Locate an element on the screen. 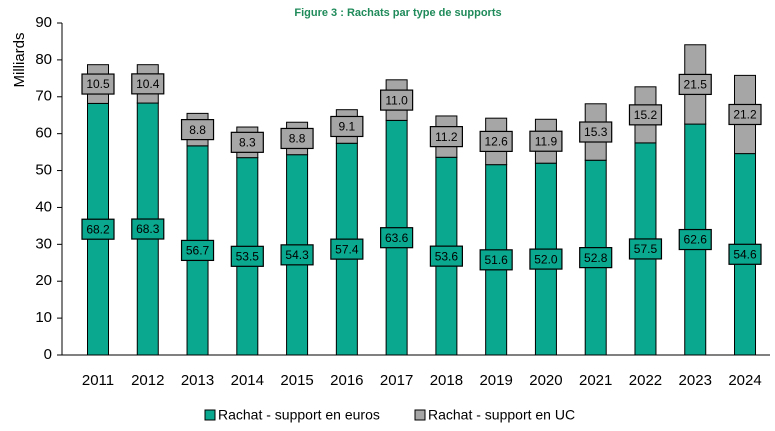  data-label: 11.0 is located at coordinates (396, 100).